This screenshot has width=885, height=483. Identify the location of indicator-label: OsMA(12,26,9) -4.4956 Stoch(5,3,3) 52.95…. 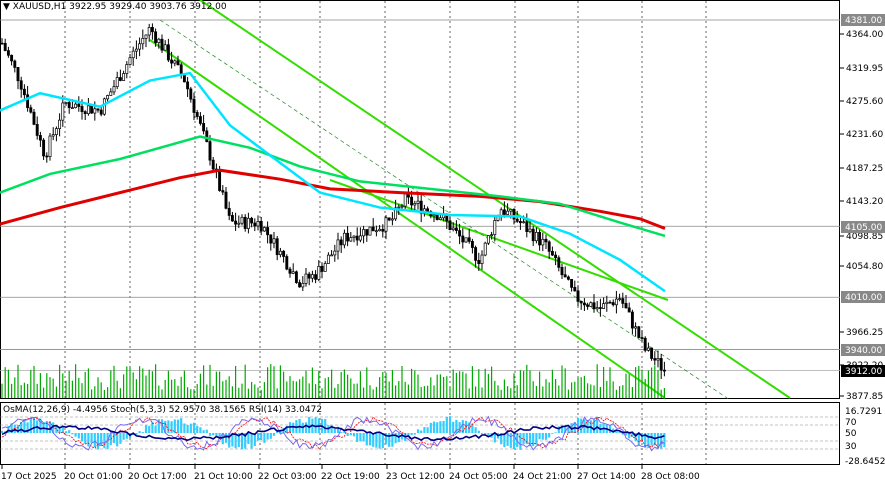
(163, 410).